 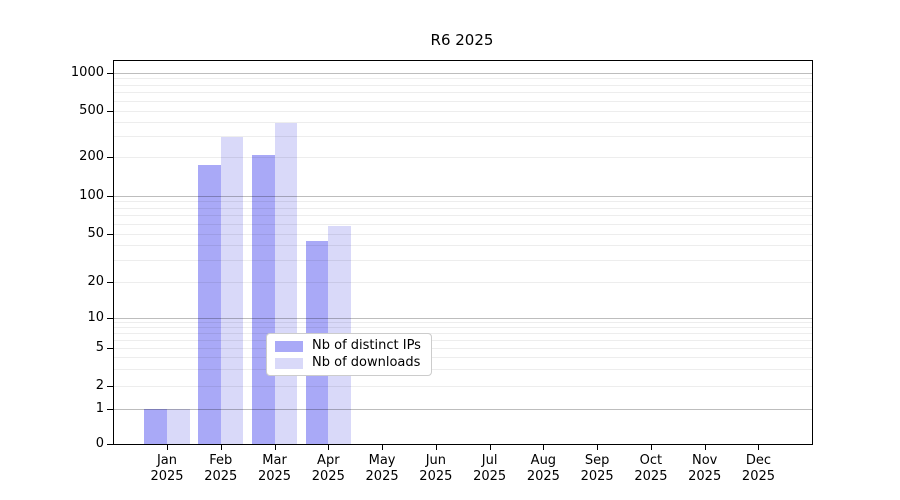 What do you see at coordinates (91, 110) in the screenshot?
I see `y-axis-tick-label: 500` at bounding box center [91, 110].